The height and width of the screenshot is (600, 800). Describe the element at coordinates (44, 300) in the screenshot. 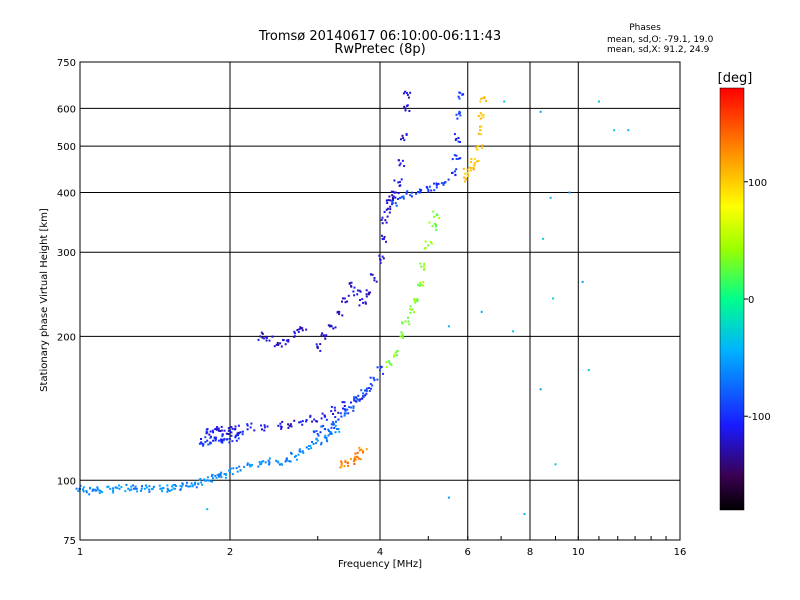

I see `y-axis-label: Stationary phase Virtual Height [km]` at that location.